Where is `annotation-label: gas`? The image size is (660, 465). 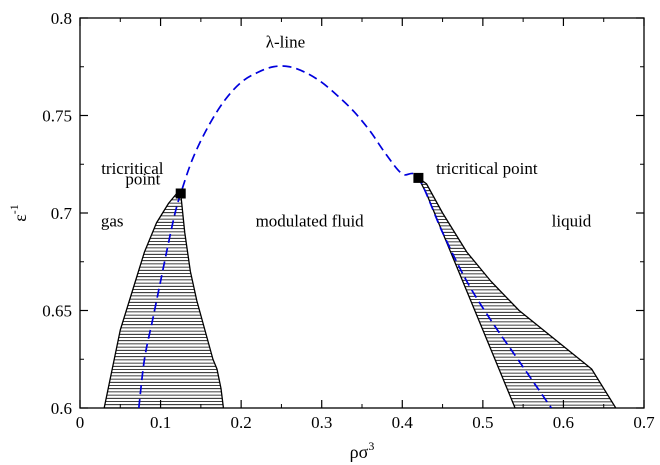
annotation-label: gas is located at coordinates (112, 221).